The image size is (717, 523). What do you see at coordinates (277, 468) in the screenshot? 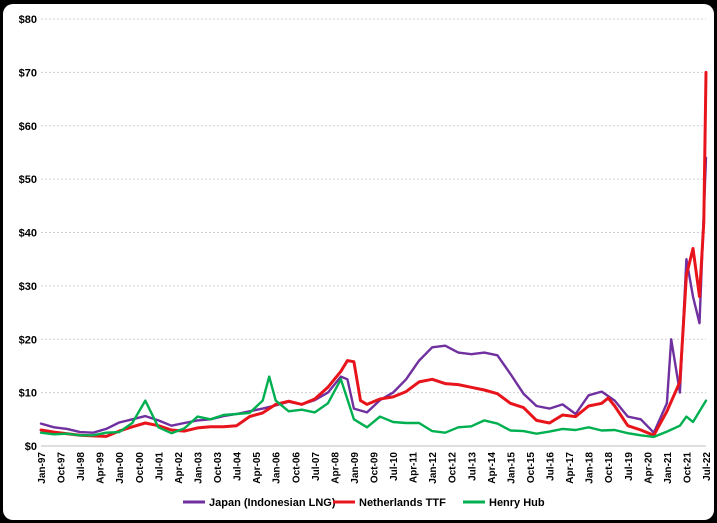
I see `x-tick-label: Jan-06` at bounding box center [277, 468].